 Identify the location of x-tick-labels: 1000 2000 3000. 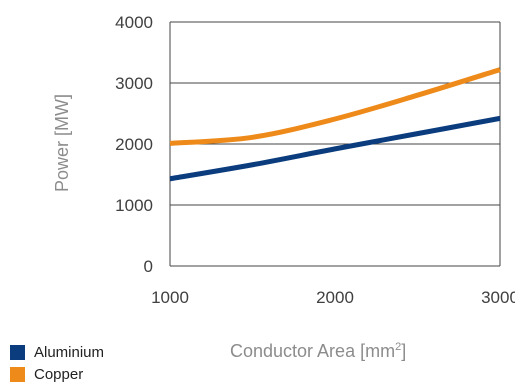
(333, 297).